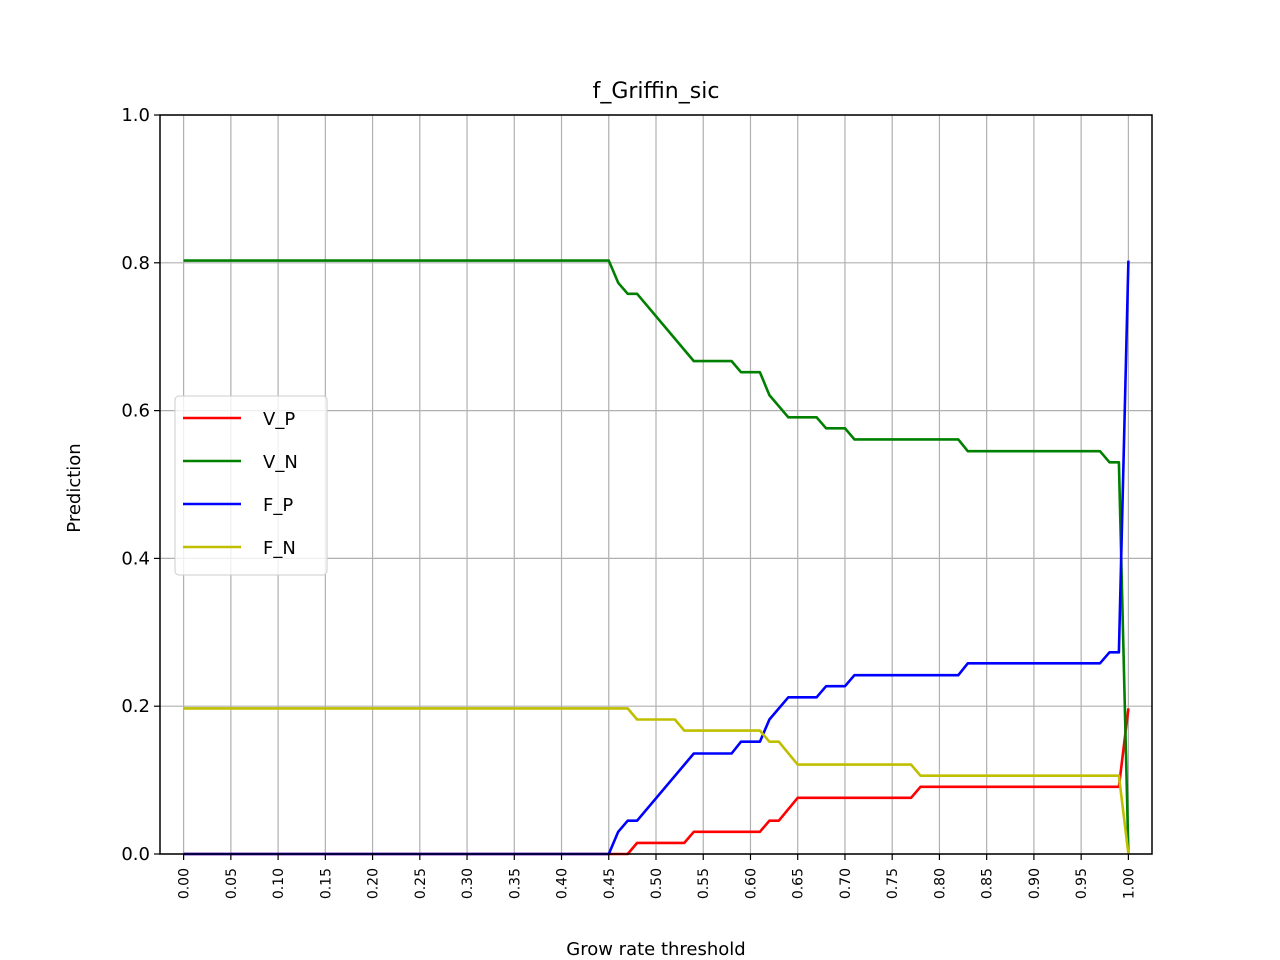 The width and height of the screenshot is (1280, 960). I want to click on y-tick-label: 0.4, so click(135, 558).